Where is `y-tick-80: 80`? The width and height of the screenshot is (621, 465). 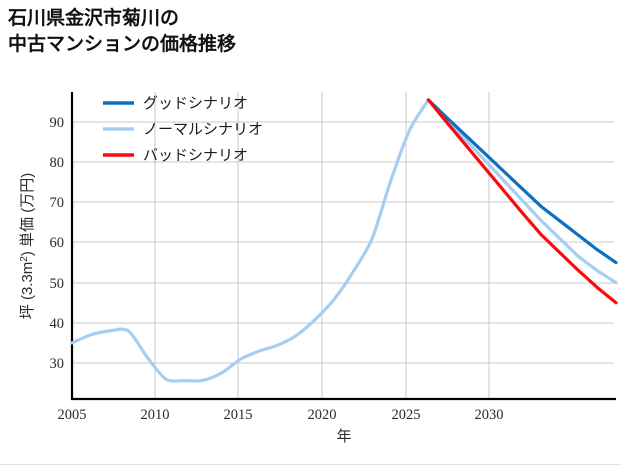 y-tick-80: 80 is located at coordinates (57, 163).